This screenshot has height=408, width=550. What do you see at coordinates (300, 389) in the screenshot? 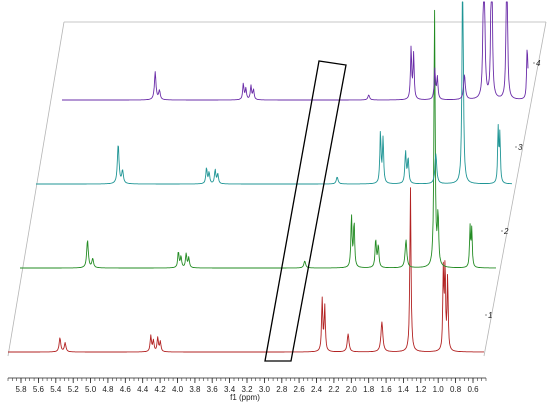
I see `x-tick-label: 2.6` at bounding box center [300, 389].